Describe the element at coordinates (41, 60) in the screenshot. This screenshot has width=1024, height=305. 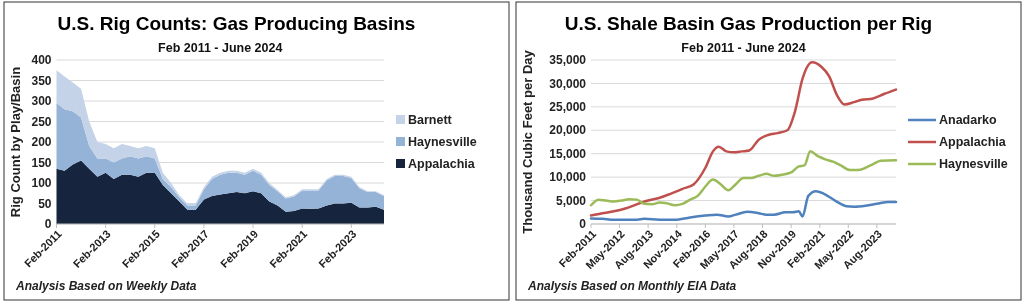
I see `y-tick-label: 400` at that location.